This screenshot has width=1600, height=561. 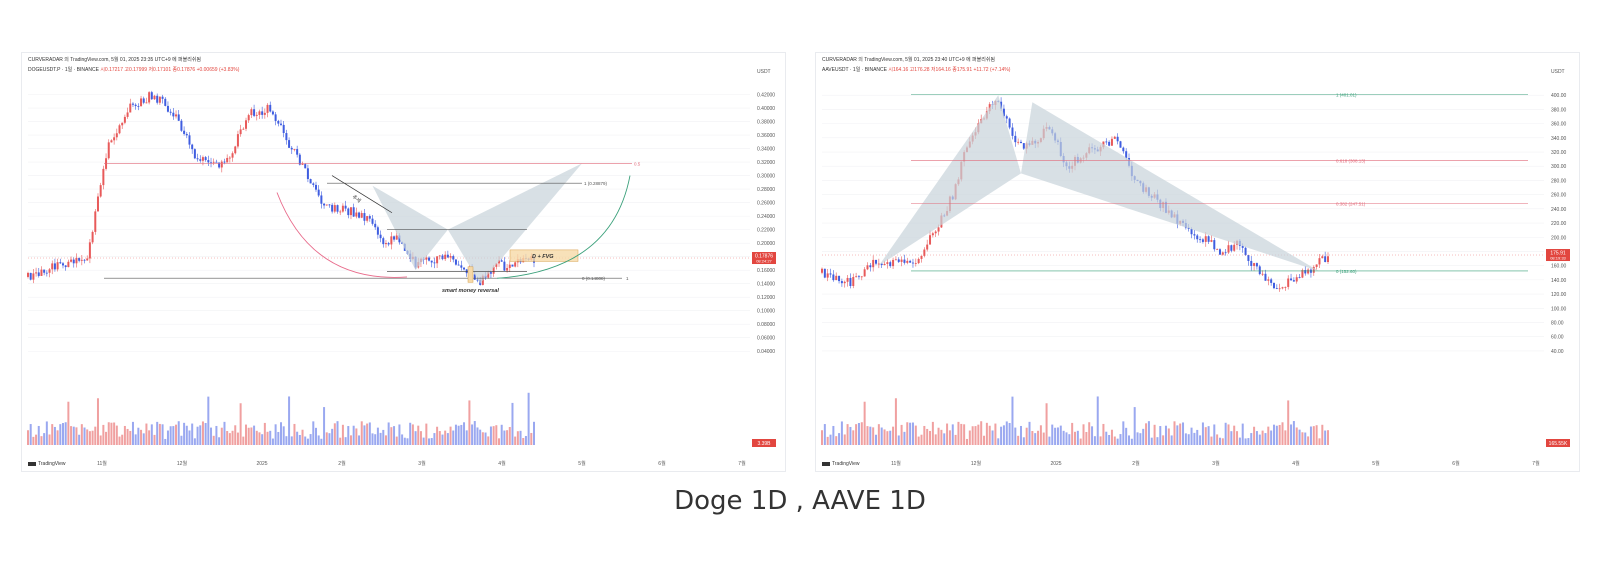 What do you see at coordinates (766, 352) in the screenshot?
I see `price-tick-label: 0.04000` at bounding box center [766, 352].